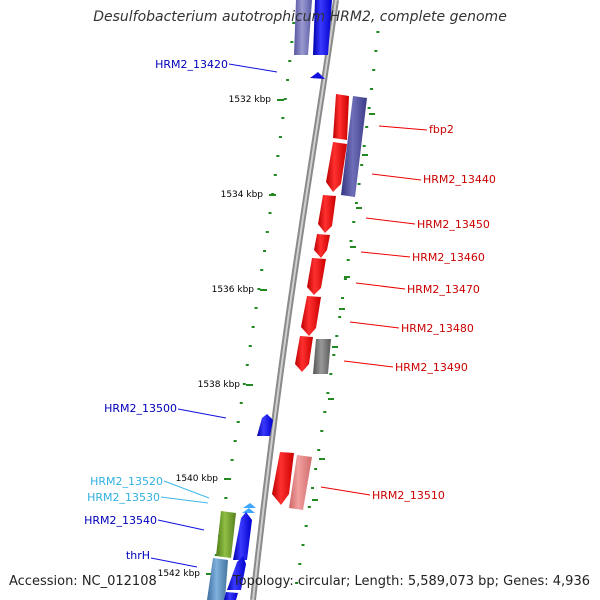  What do you see at coordinates (233, 290) in the screenshot?
I see `scale-label: 1536 kbp` at bounding box center [233, 290].